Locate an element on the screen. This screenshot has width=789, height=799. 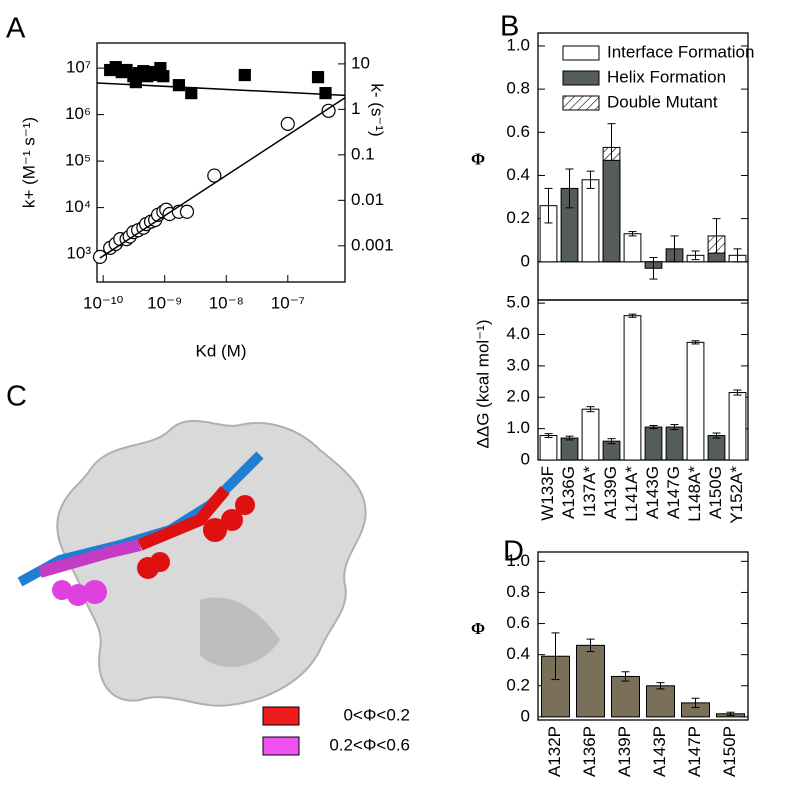
legend-label: Double Mutant is located at coordinates (662, 101).